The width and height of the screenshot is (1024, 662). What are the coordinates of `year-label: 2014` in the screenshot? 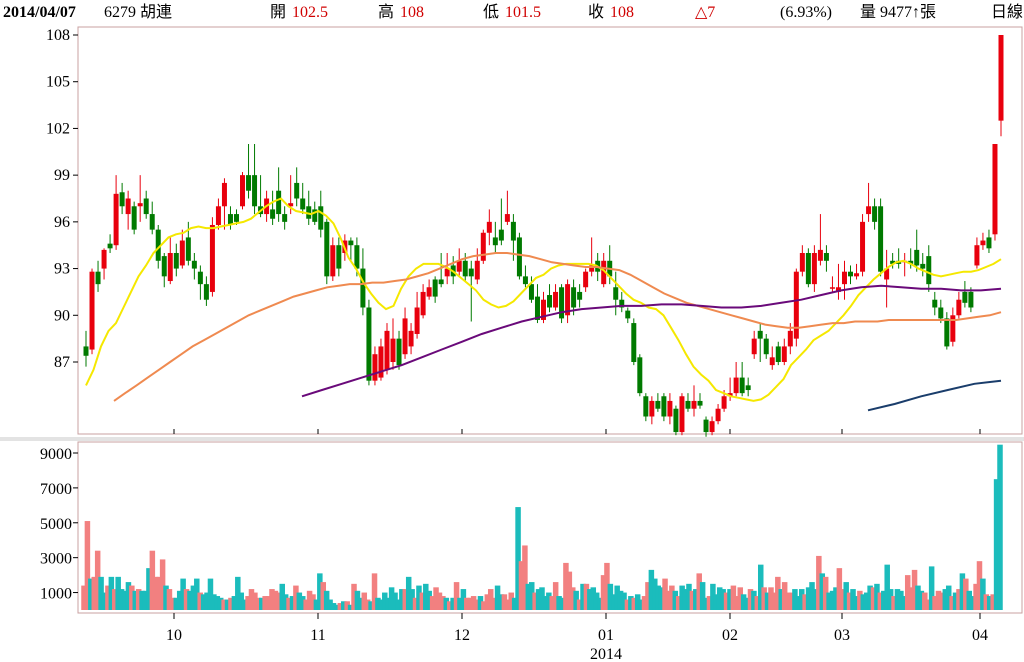 It's located at (606, 654).